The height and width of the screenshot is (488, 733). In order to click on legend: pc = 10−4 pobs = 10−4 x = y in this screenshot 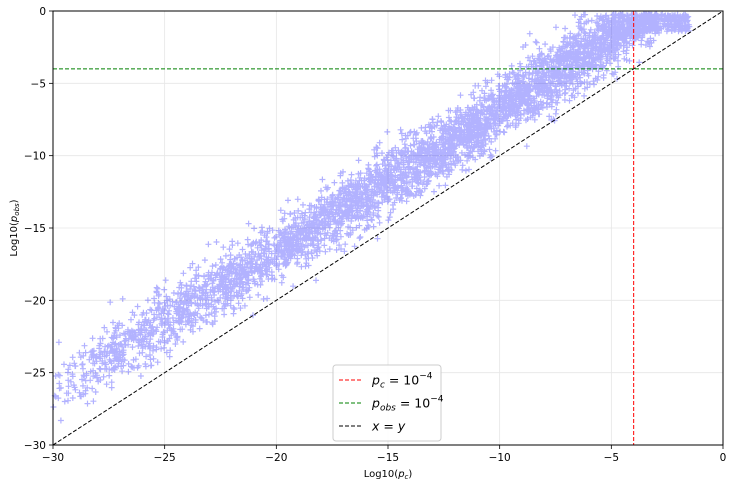, I will do `click(388, 403)`.